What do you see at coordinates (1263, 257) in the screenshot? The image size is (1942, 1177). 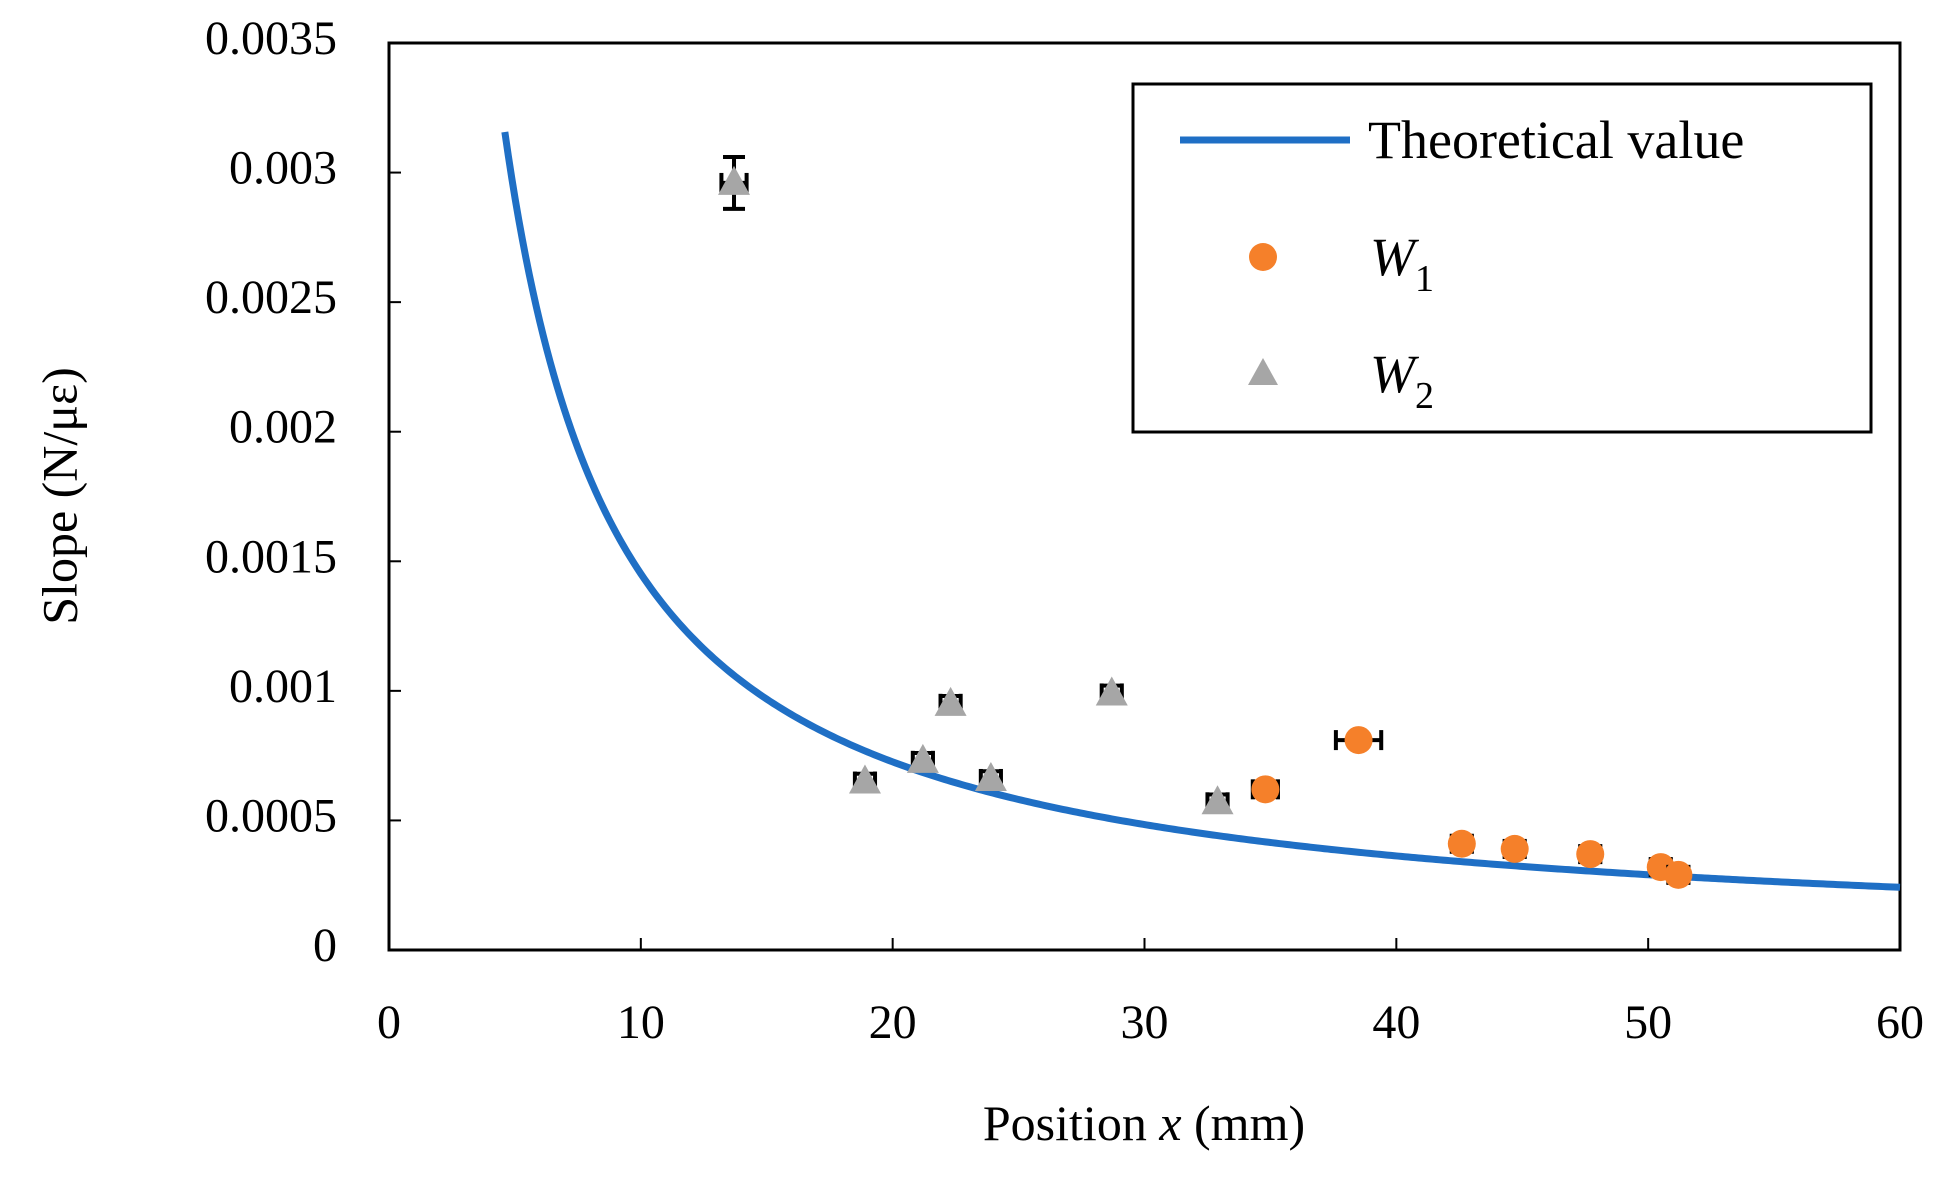 I see `legend-w1-swatch` at bounding box center [1263, 257].